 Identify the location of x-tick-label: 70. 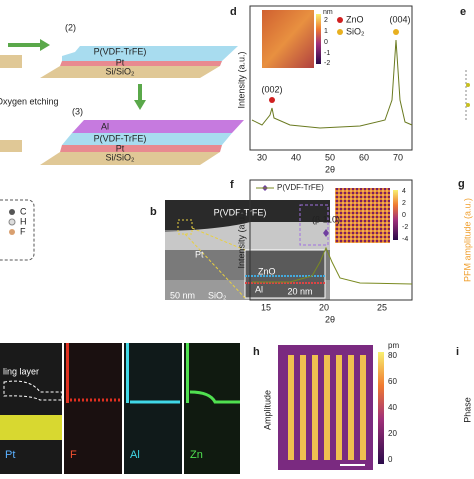
(398, 157).